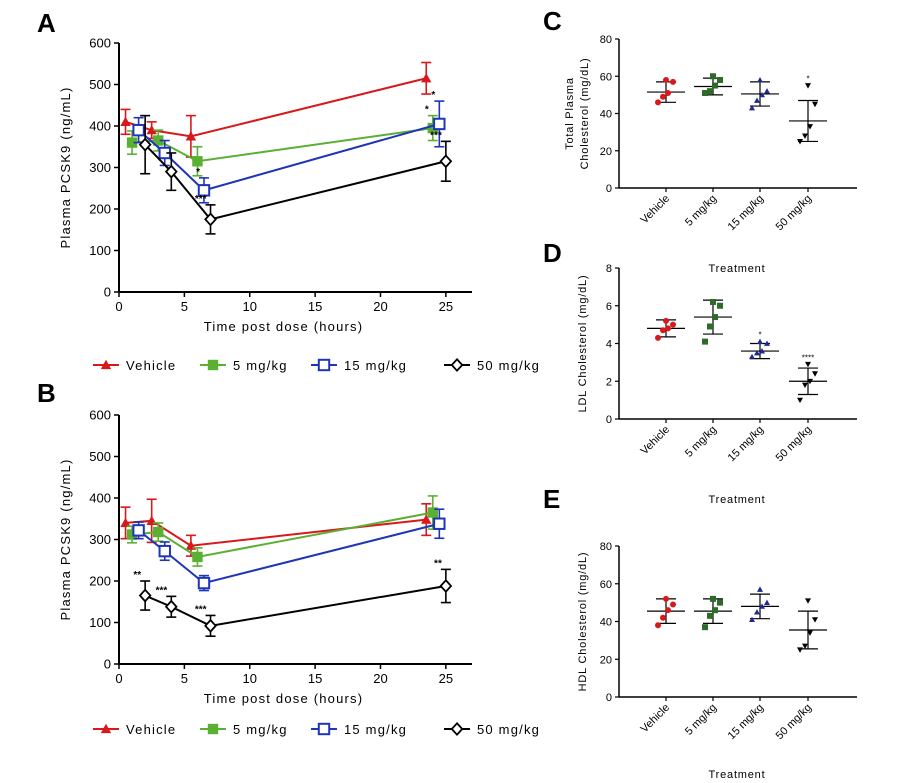 Image resolution: width=898 pixels, height=783 pixels. I want to click on y-axis-title: Total Plasma, so click(570, 113).